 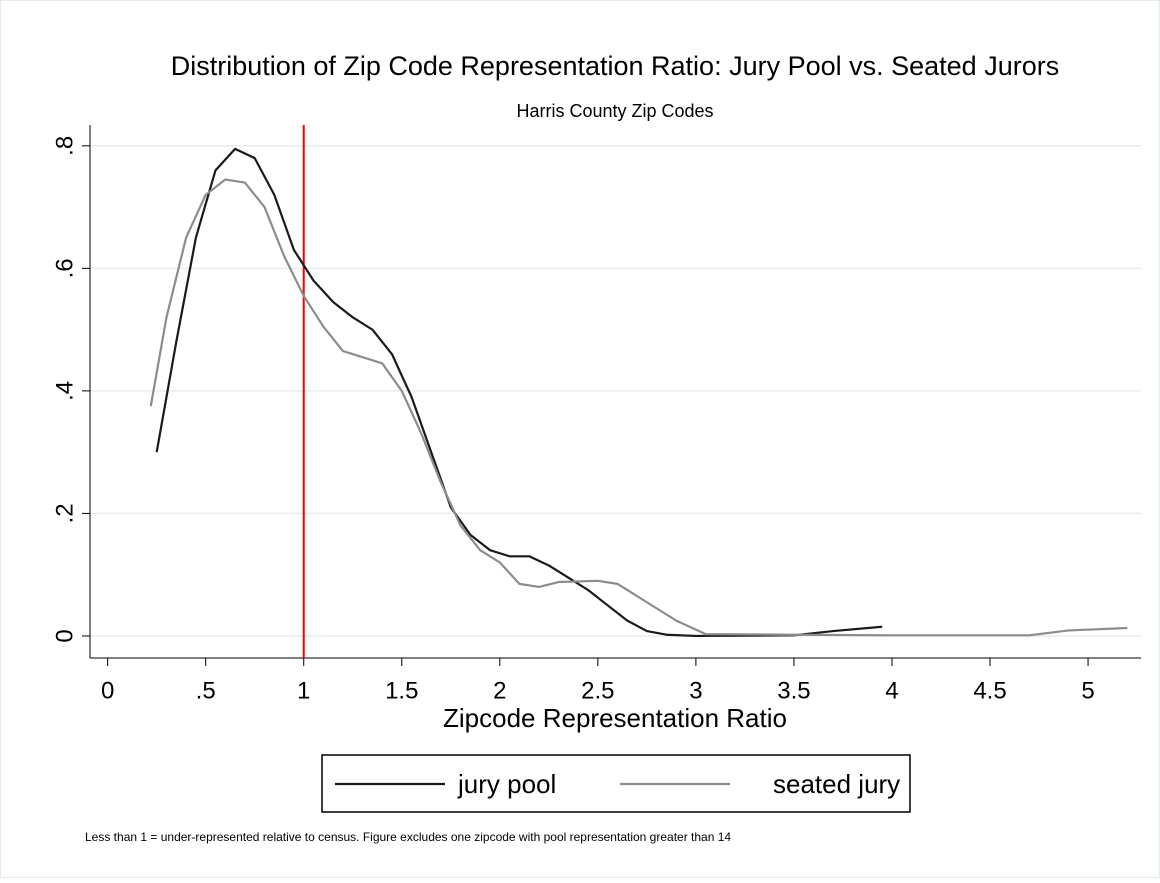 I want to click on y-tick-label: 0, so click(x=64, y=635).